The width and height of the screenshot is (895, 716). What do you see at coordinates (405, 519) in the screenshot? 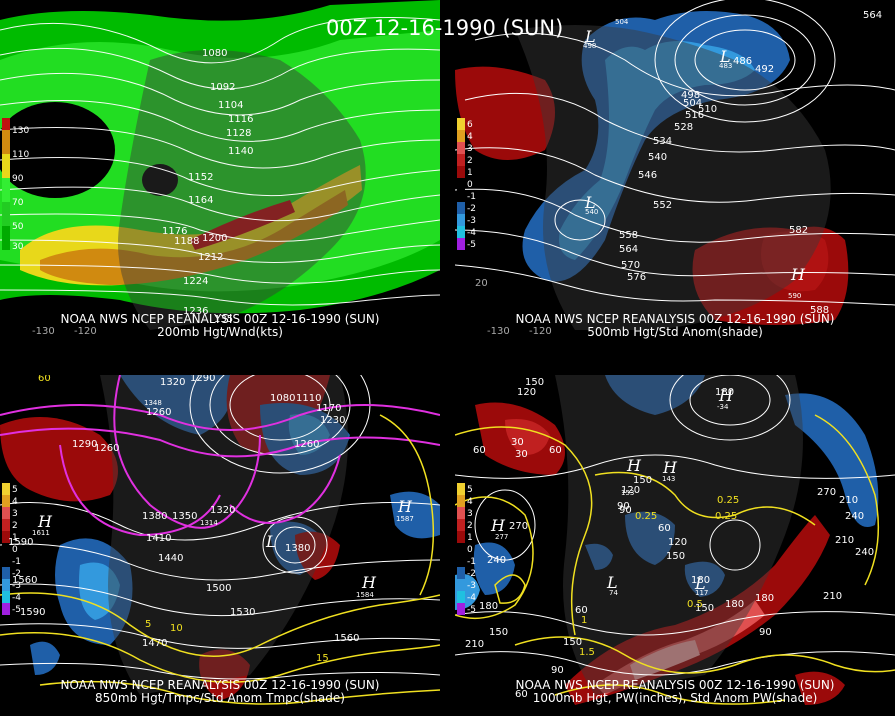
I see `marker-value: 1587` at bounding box center [405, 519].